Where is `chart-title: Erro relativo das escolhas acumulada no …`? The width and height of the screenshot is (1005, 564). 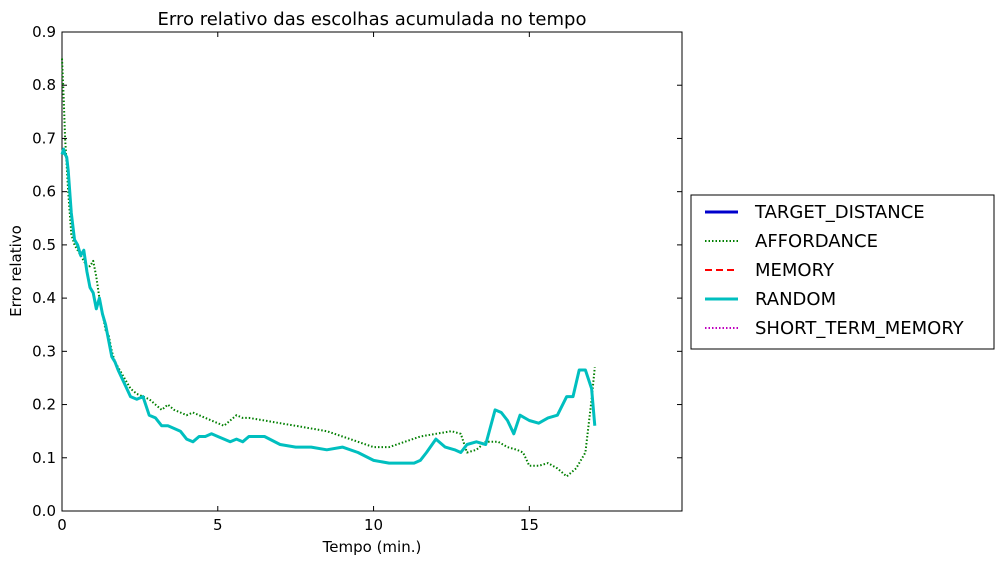
chart-title: Erro relativo das escolhas acumulada no … is located at coordinates (372, 19).